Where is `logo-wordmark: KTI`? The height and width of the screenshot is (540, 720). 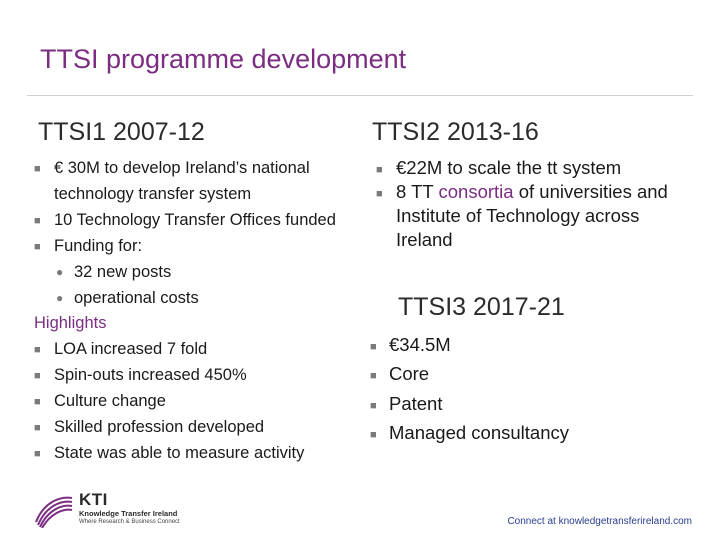 logo-wordmark: KTI is located at coordinates (93, 499).